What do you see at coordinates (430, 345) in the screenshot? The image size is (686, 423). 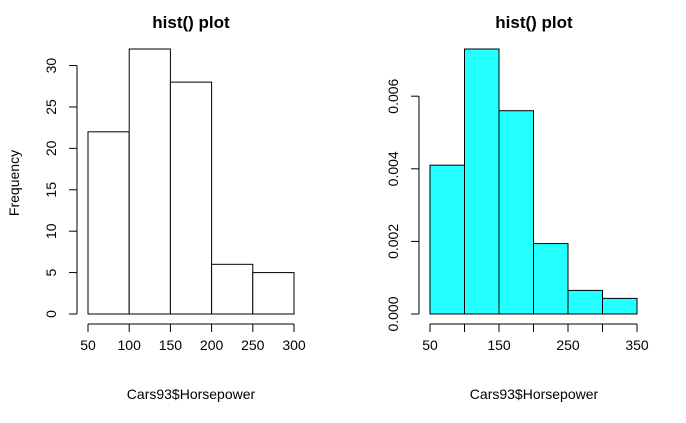 I see `x-tick-label-right-0: 50` at bounding box center [430, 345].